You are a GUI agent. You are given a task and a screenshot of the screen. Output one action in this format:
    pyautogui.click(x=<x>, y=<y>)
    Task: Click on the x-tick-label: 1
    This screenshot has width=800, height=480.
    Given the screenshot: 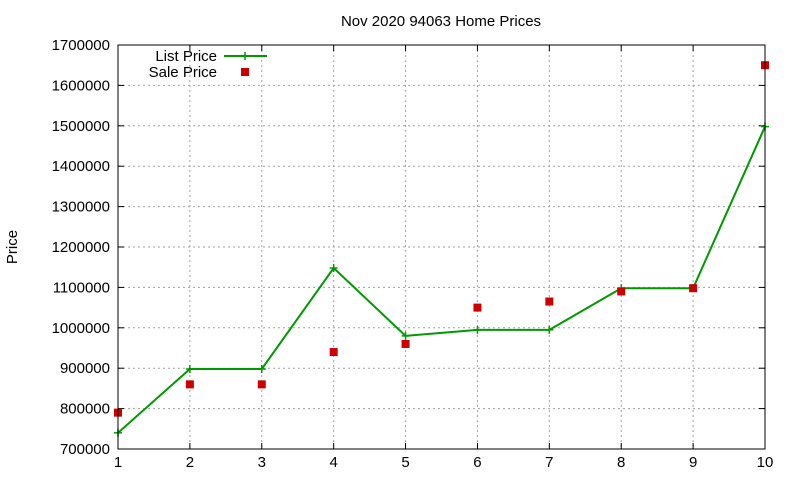 What is the action you would take?
    pyautogui.click(x=118, y=462)
    